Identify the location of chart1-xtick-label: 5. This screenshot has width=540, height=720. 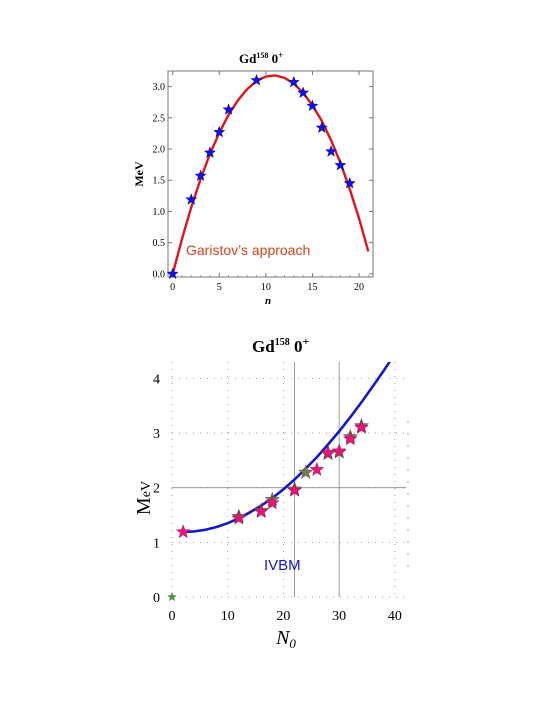
(219, 287).